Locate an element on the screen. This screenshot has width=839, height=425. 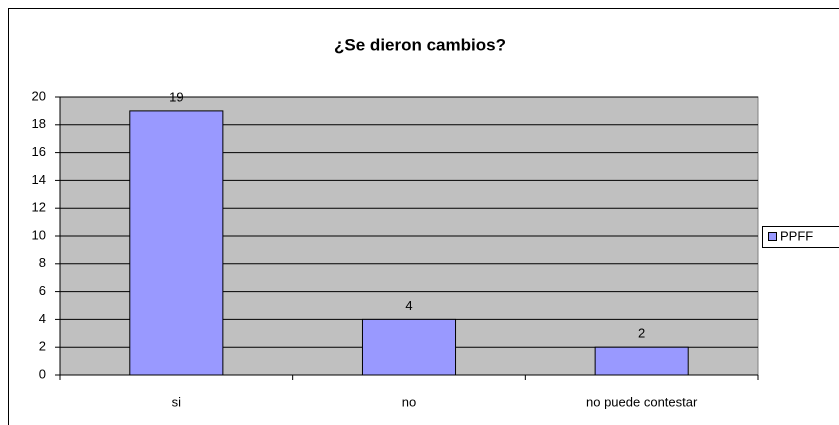
x-tick-label: no is located at coordinates (409, 401).